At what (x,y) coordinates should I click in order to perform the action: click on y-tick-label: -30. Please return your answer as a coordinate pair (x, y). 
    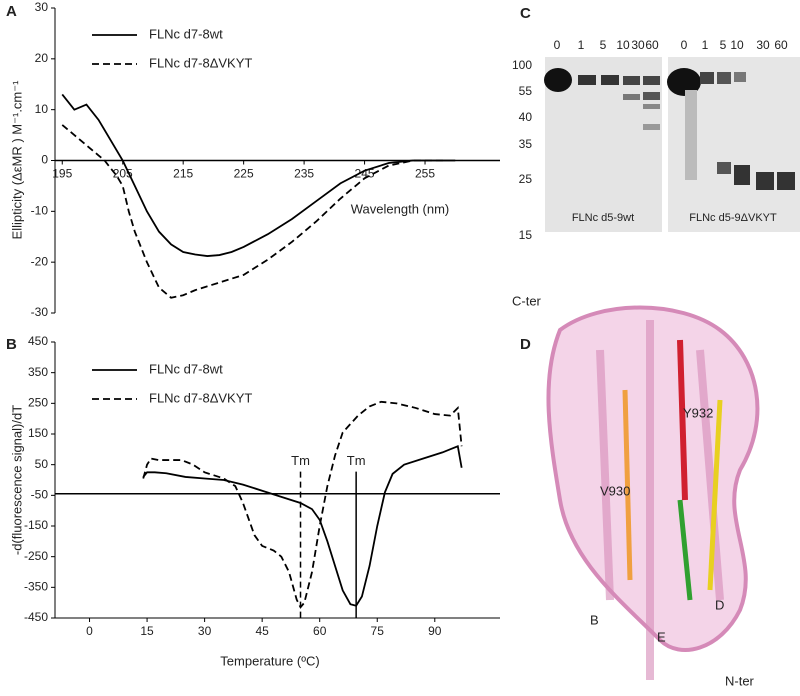
    Looking at the image, I should click on (40, 312).